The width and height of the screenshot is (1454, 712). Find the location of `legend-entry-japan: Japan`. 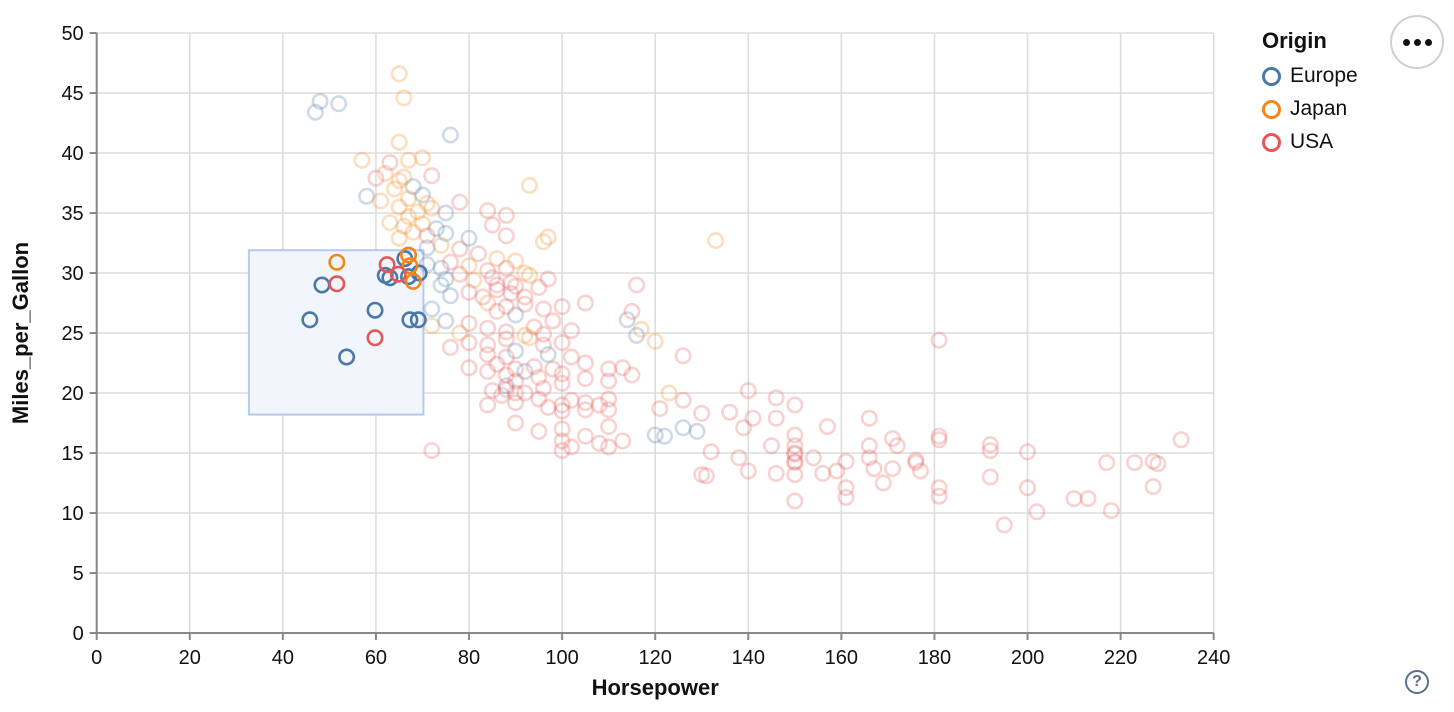

legend-entry-japan: Japan is located at coordinates (1310, 109).